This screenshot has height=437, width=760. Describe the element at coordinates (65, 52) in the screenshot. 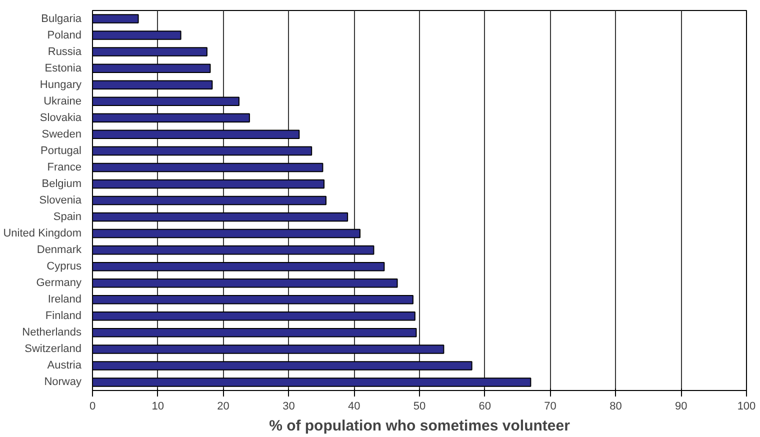

I see `y-tick-label: Russia` at that location.